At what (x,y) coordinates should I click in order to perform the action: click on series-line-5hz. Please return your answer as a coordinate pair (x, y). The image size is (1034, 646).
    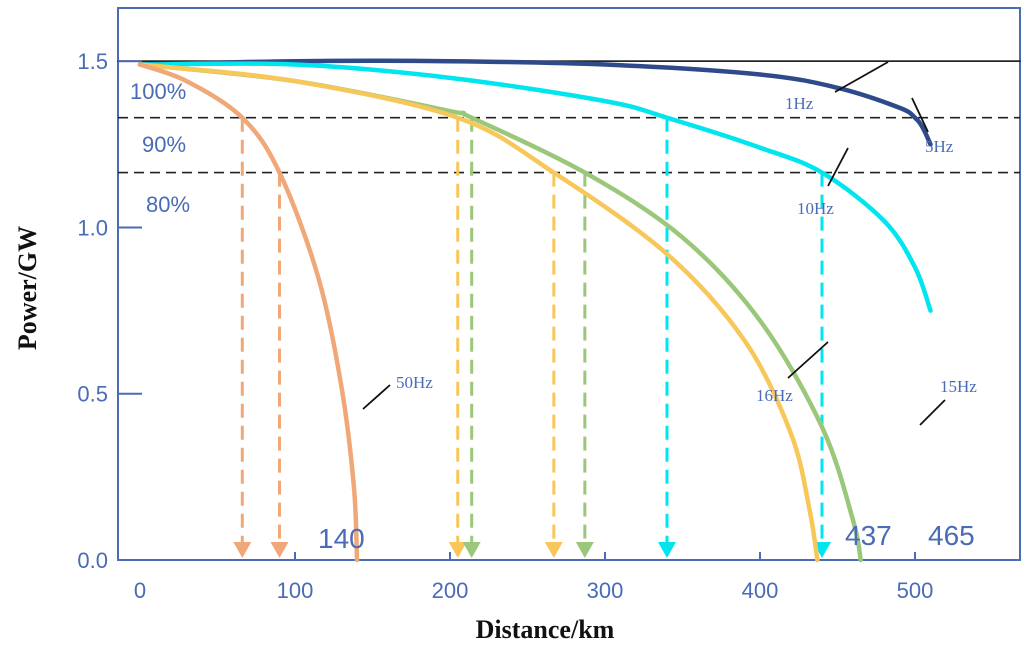
    Looking at the image, I should click on (535, 102).